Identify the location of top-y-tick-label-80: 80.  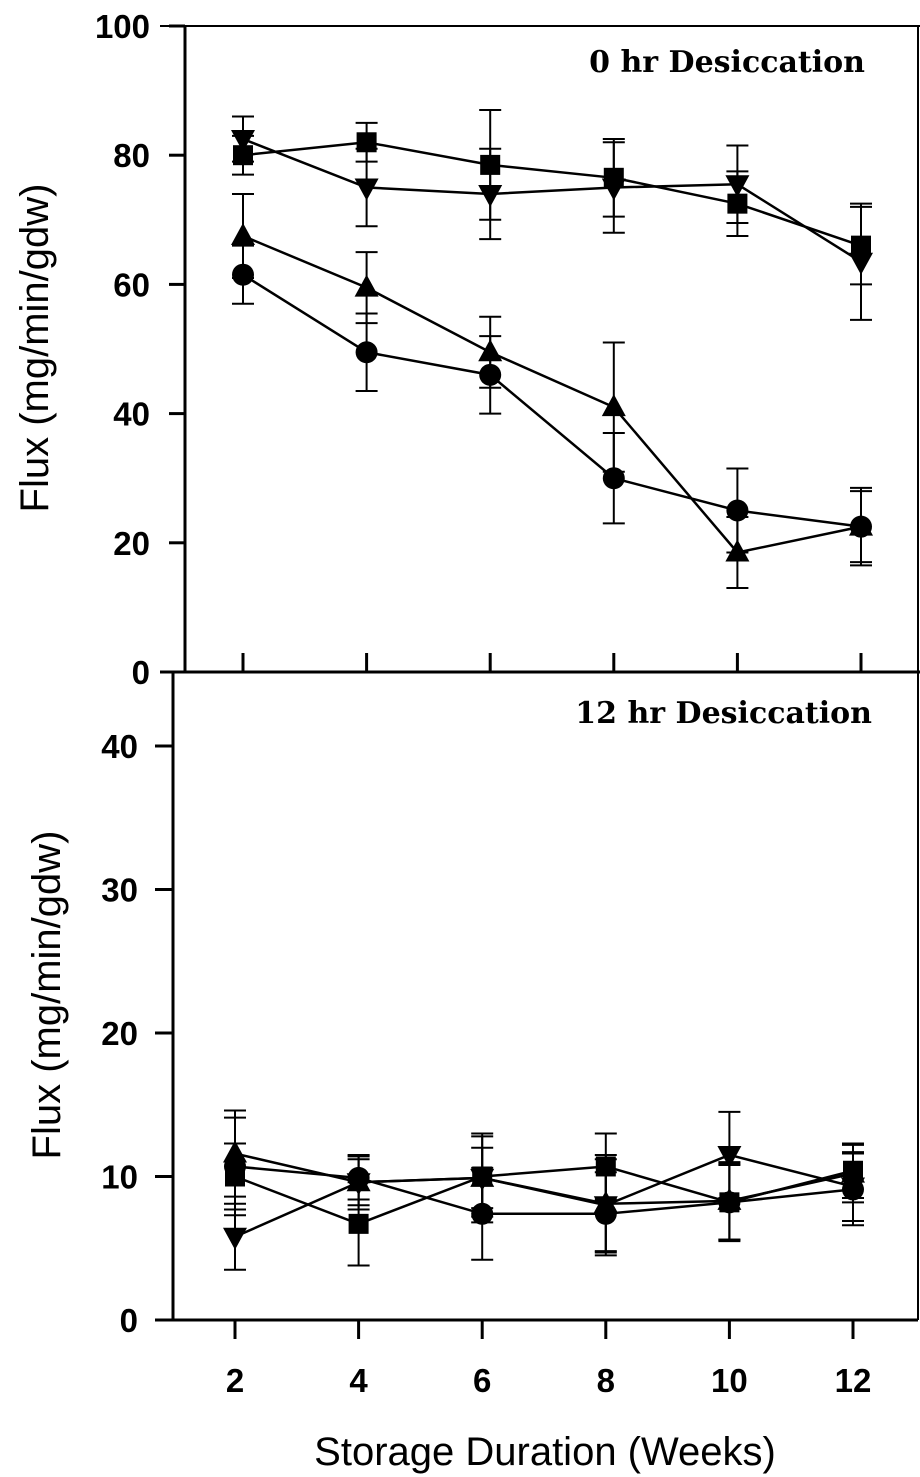
(131, 155).